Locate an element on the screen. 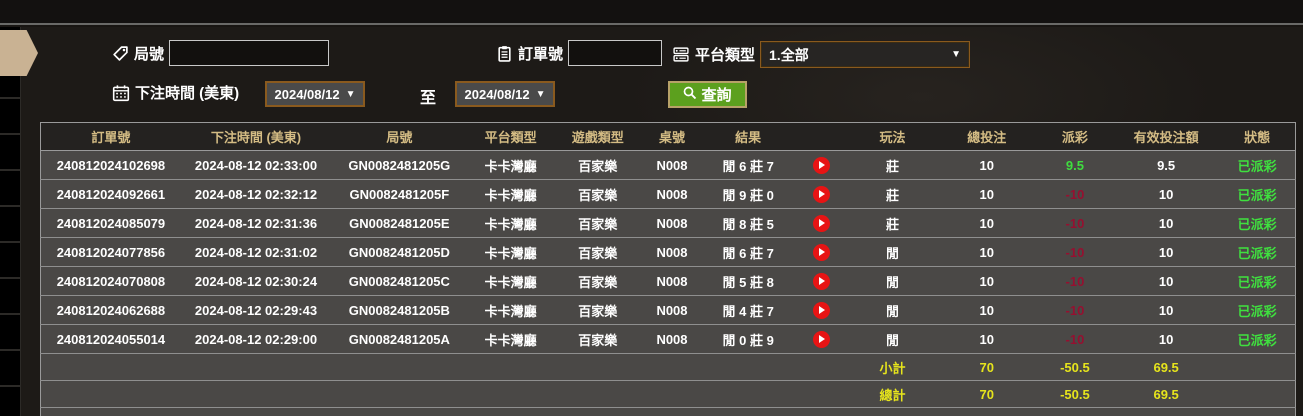 The image size is (1303, 416). cell-bet-type: 莊 is located at coordinates (892, 194).